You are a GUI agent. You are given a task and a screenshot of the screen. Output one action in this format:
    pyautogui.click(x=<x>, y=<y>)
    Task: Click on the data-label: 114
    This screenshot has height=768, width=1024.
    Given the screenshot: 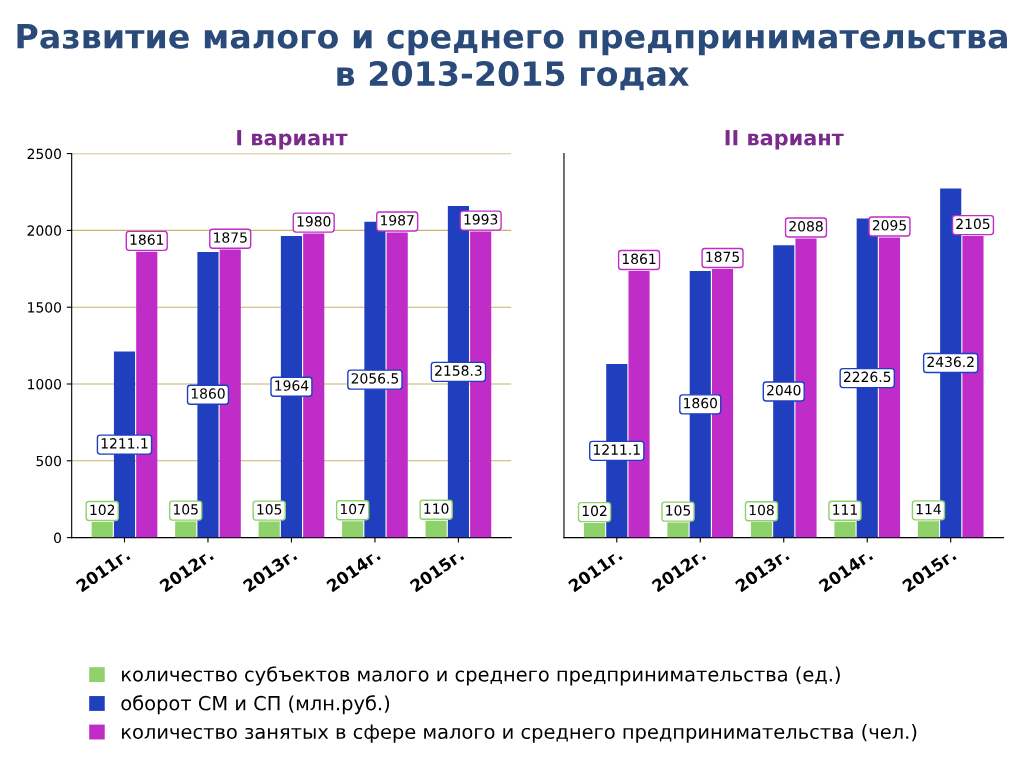 What is the action you would take?
    pyautogui.click(x=928, y=509)
    